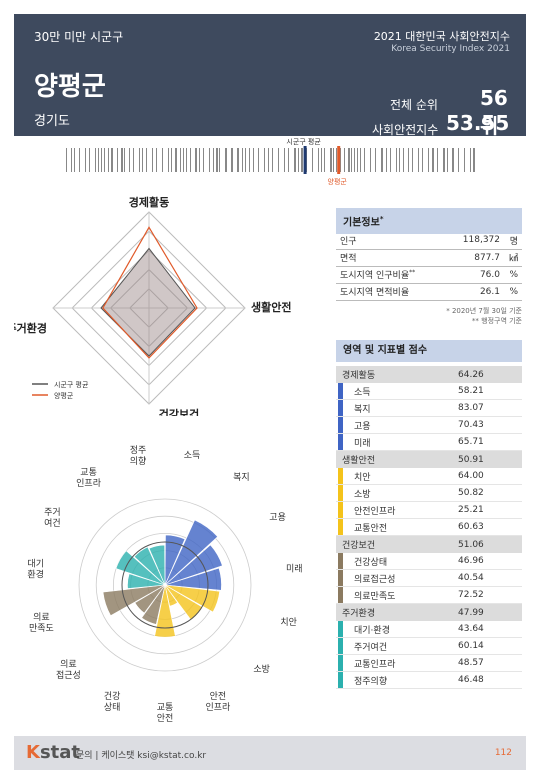 The image size is (540, 780). I want to click on item-name: 미래, so click(362, 443).